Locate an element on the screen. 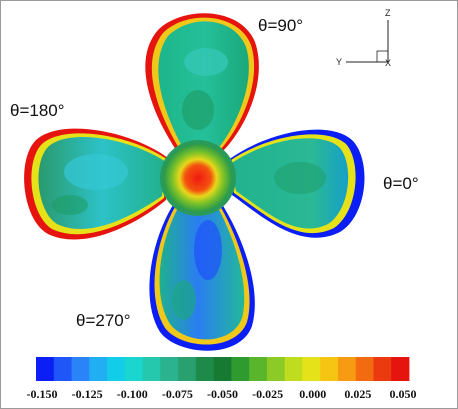 The height and width of the screenshot is (409, 458). colorbar-tick-label: -0.075 is located at coordinates (177, 394).